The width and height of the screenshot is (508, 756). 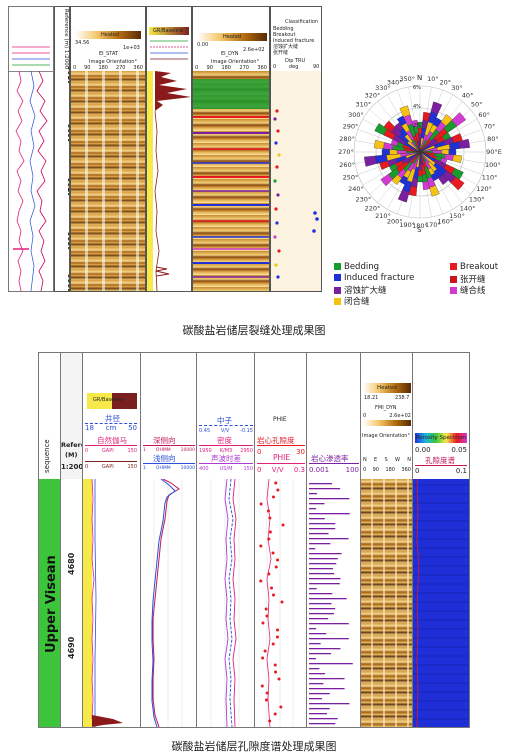 I want to click on spectrum-label: 孔隙度谱, so click(x=440, y=460).